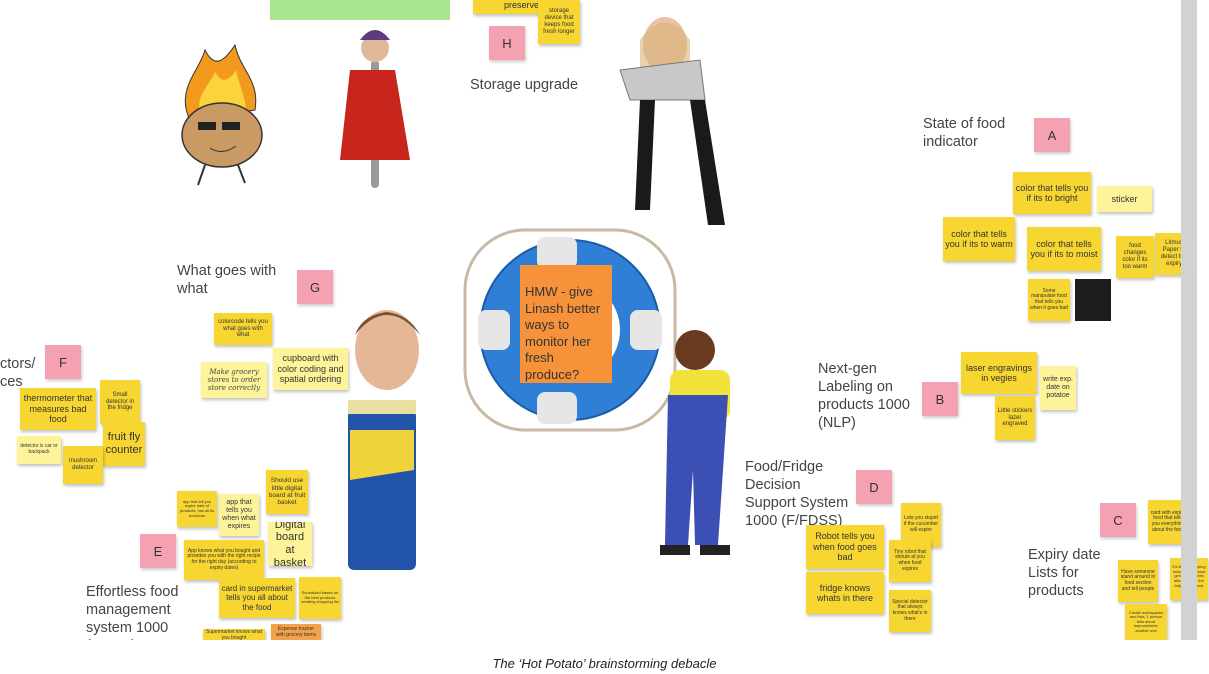  Describe the element at coordinates (1015, 418) in the screenshot. I see `sticky-note: Little stickers lazer engraved` at that location.